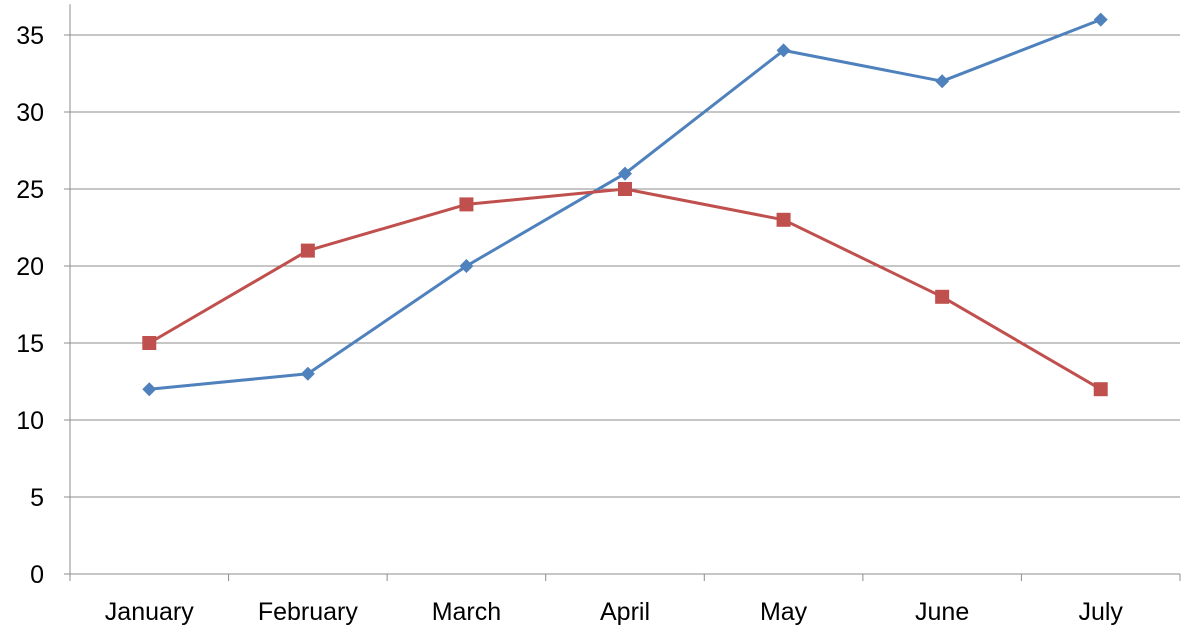 Image resolution: width=1200 pixels, height=630 pixels. Describe the element at coordinates (30, 36) in the screenshot. I see `y-tick-label: 35` at that location.